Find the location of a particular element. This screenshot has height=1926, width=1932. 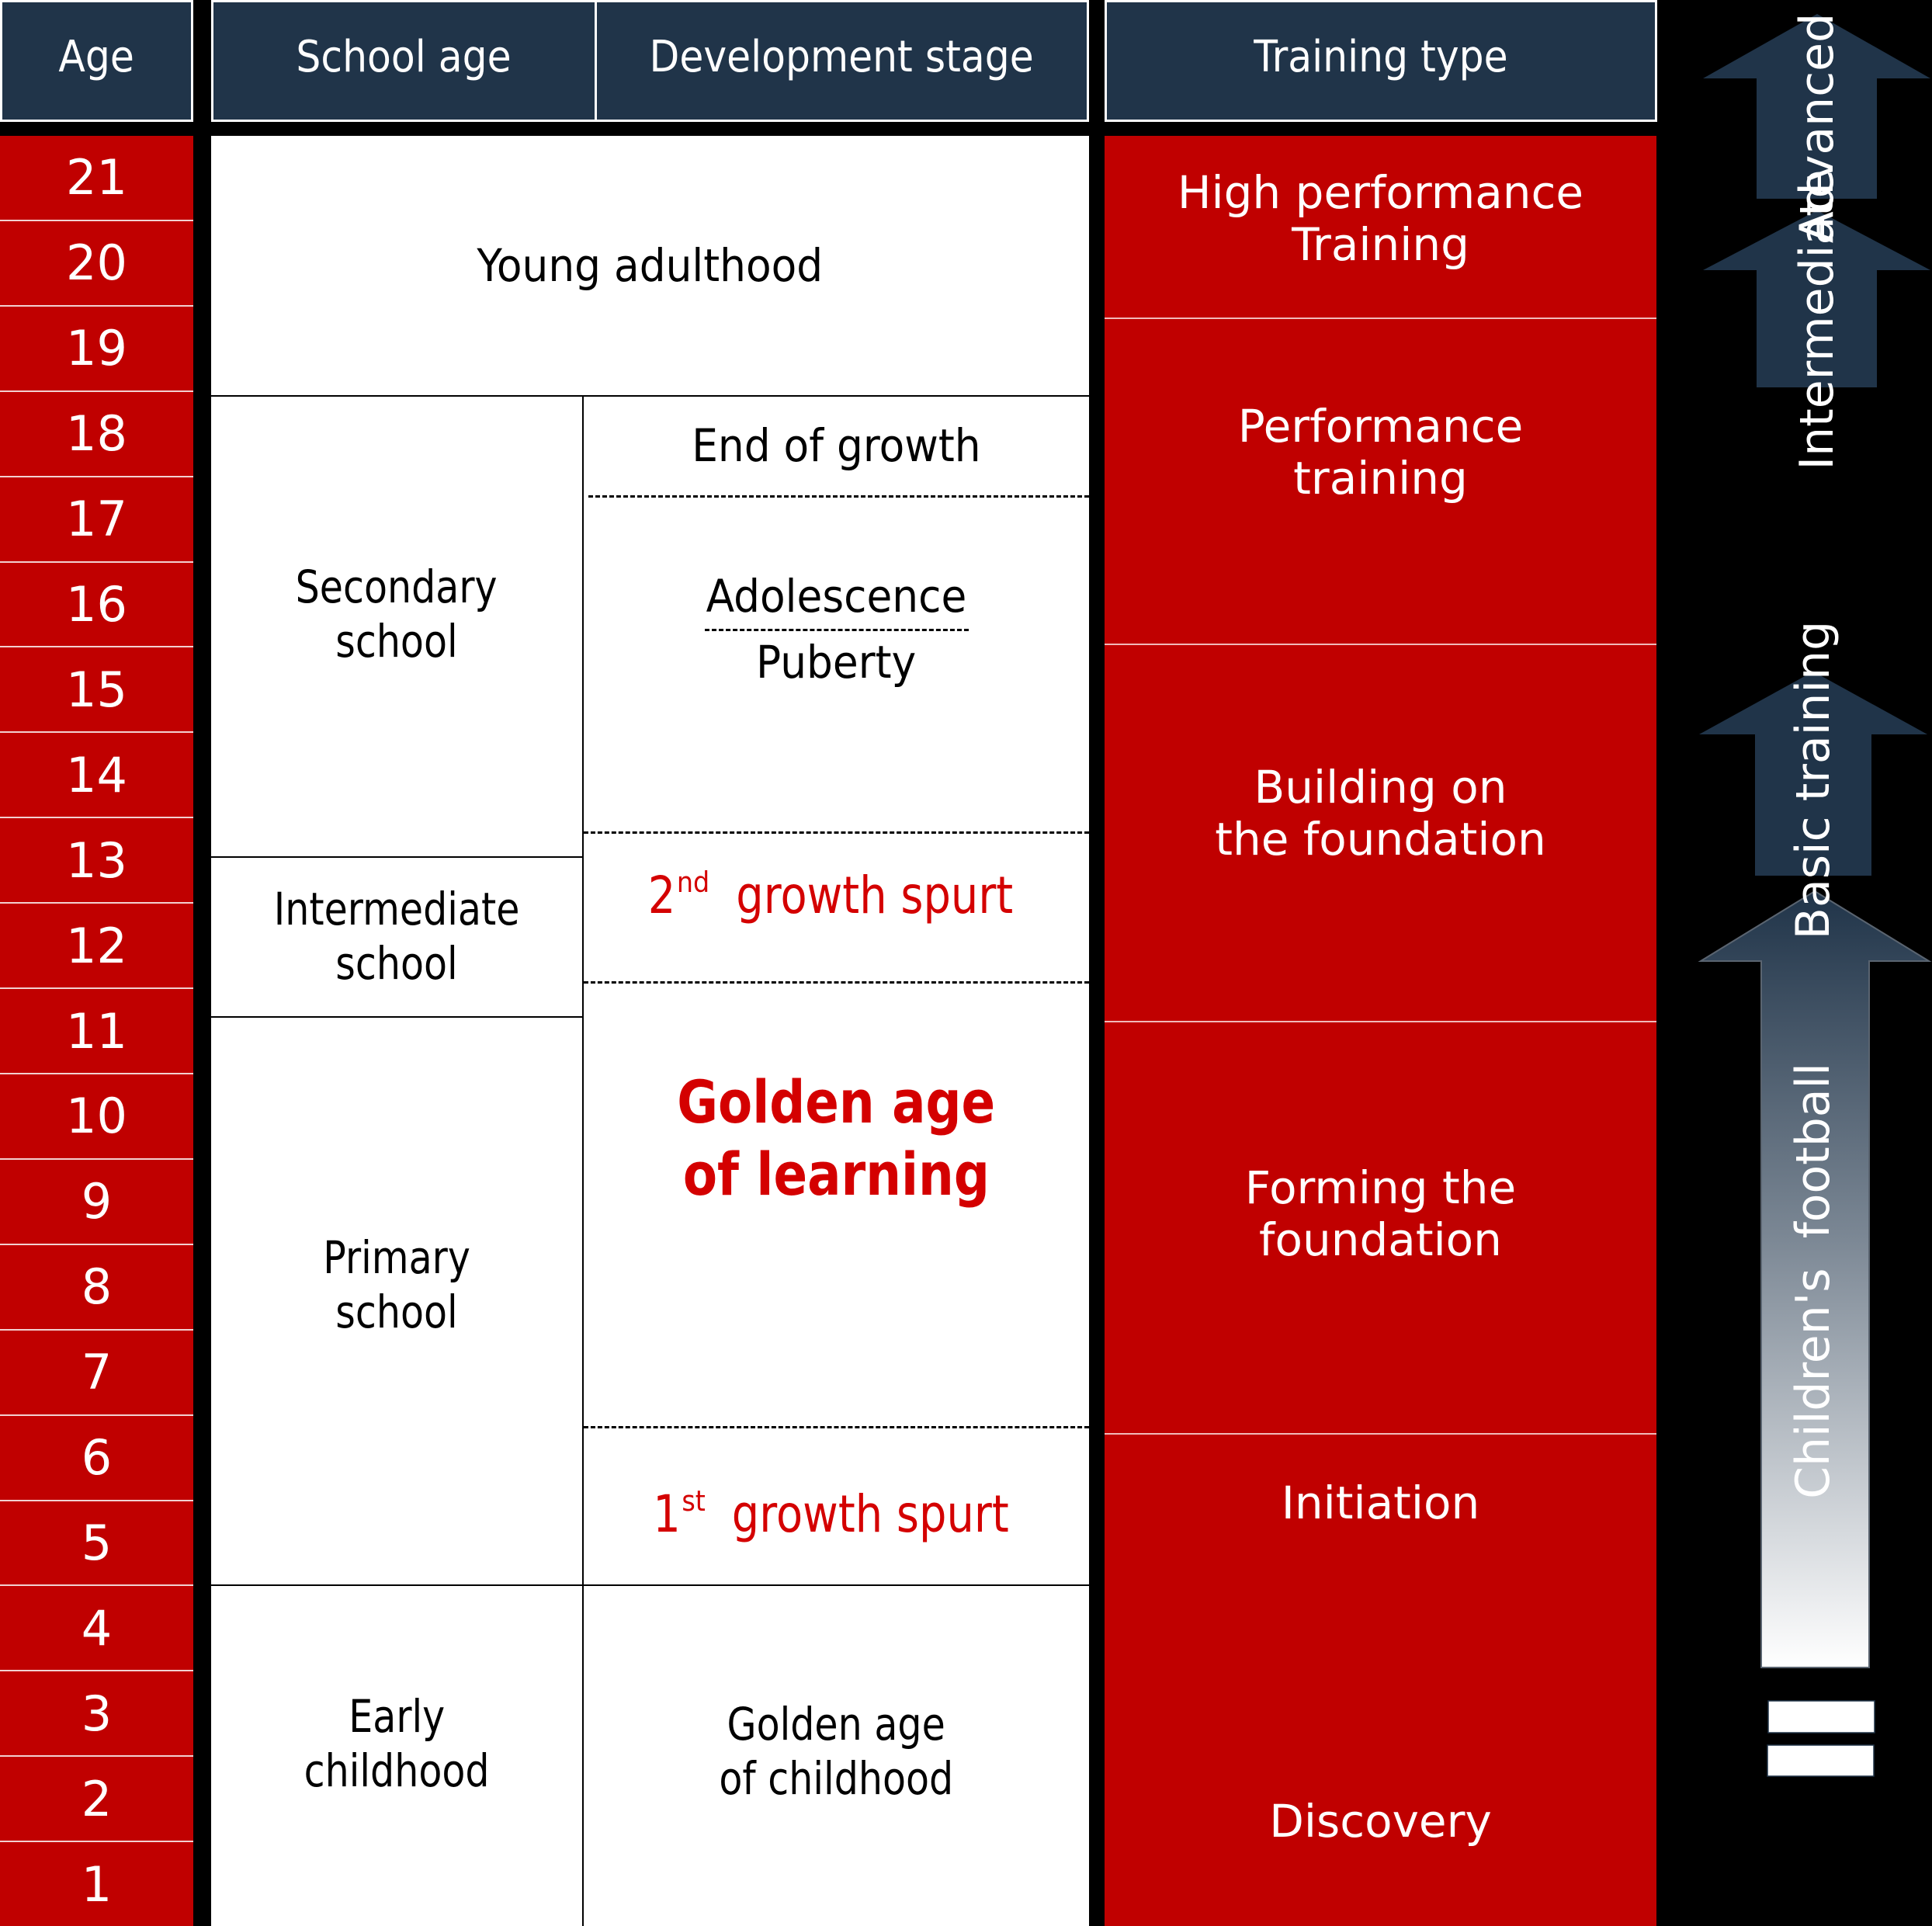

early-childhood-cell: Early childhood is located at coordinates (396, 1755).